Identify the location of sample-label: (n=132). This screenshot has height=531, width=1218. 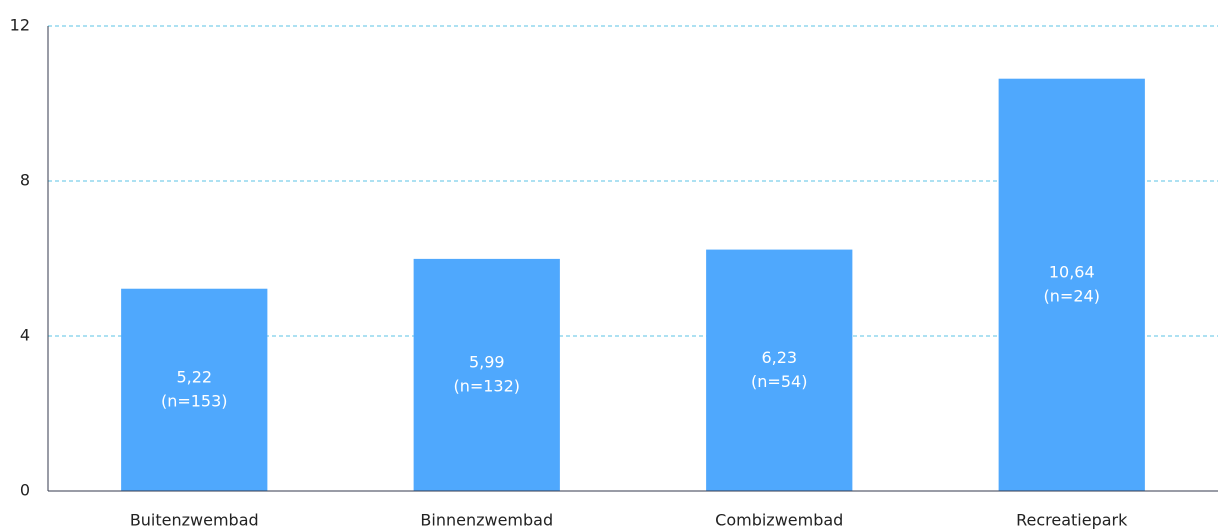
(486, 385).